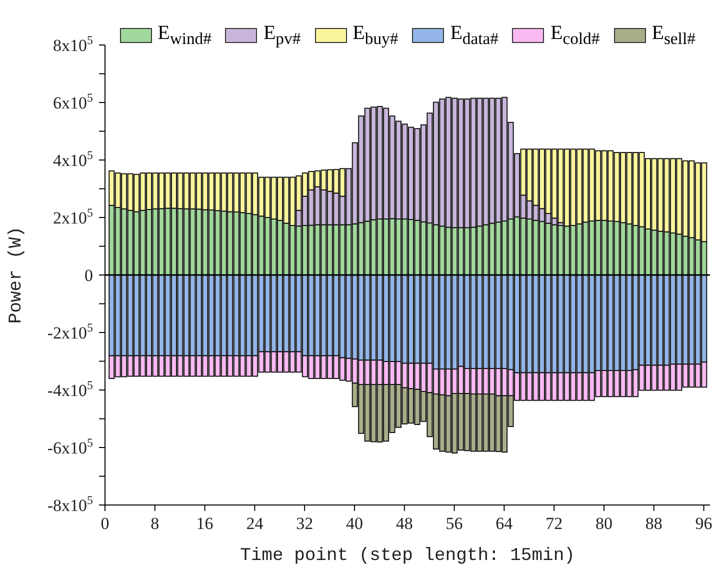 Image resolution: width=715 pixels, height=566 pixels. I want to click on legend-label: E$_{wind#}$, so click(185, 35).